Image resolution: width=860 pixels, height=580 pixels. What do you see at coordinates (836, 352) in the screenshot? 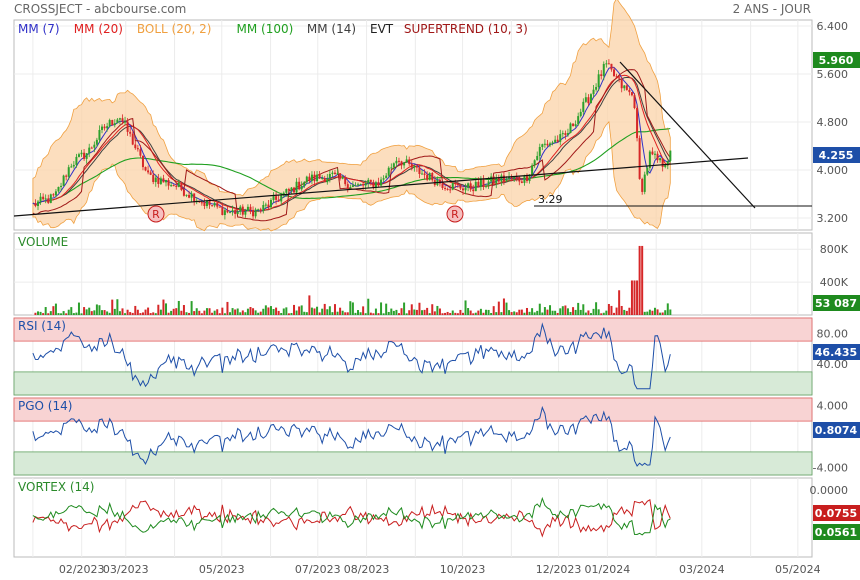
I see `rsi-badge: 46.435` at bounding box center [836, 352].